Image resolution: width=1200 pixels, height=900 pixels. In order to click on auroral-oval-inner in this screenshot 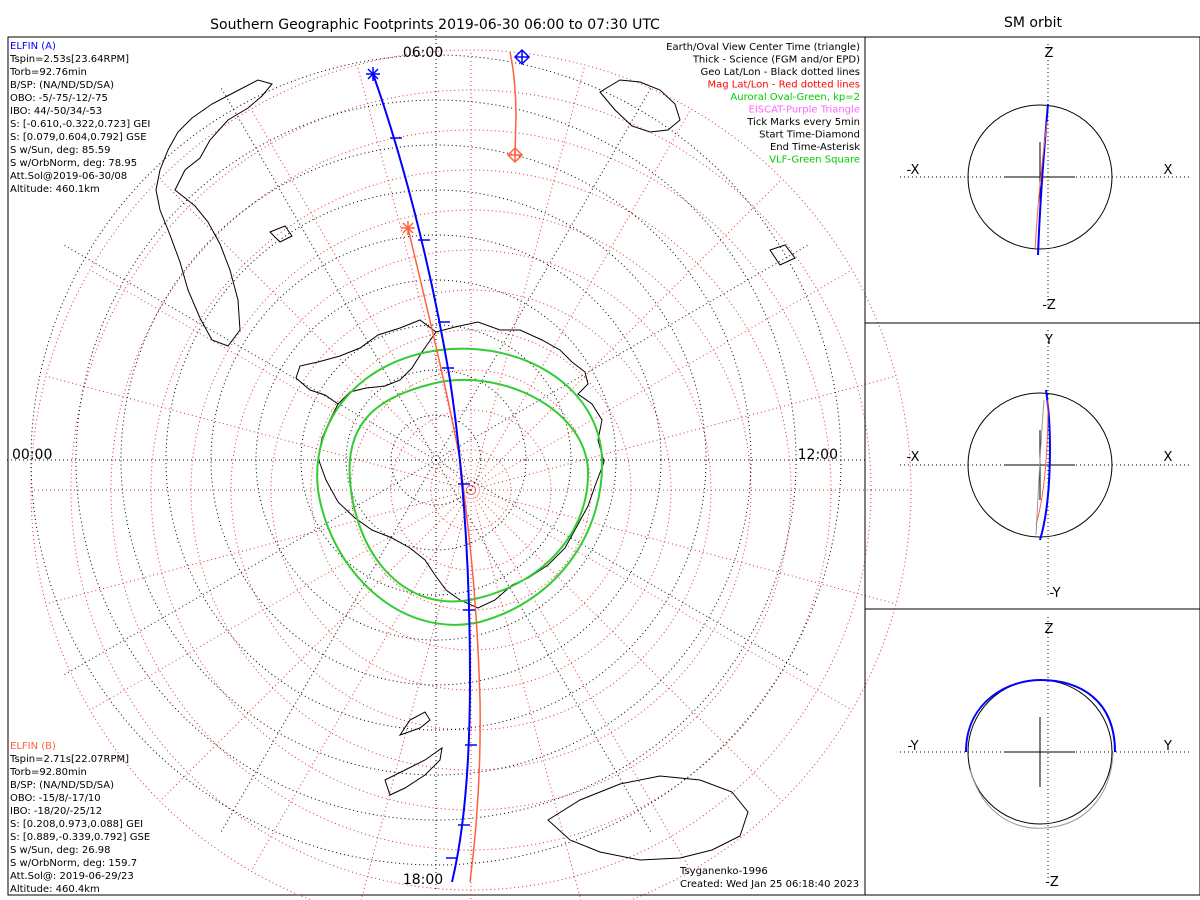, I will do `click(469, 490)`.